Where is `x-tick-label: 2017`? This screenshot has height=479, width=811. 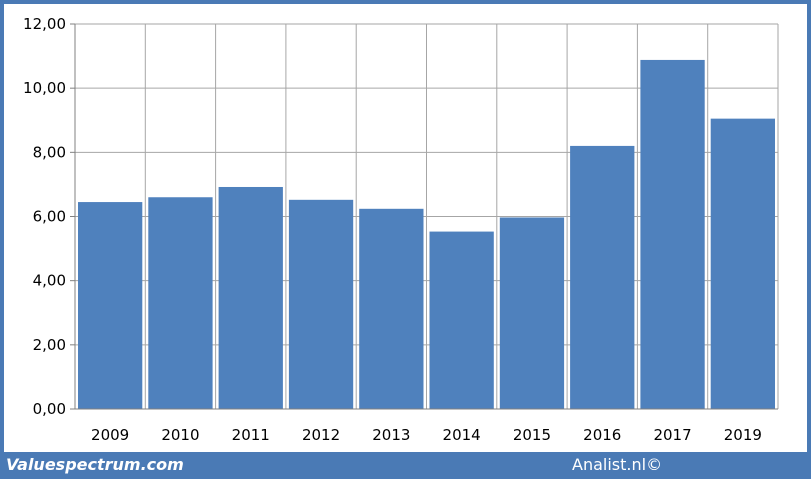 x-tick-label: 2017 is located at coordinates (672, 435).